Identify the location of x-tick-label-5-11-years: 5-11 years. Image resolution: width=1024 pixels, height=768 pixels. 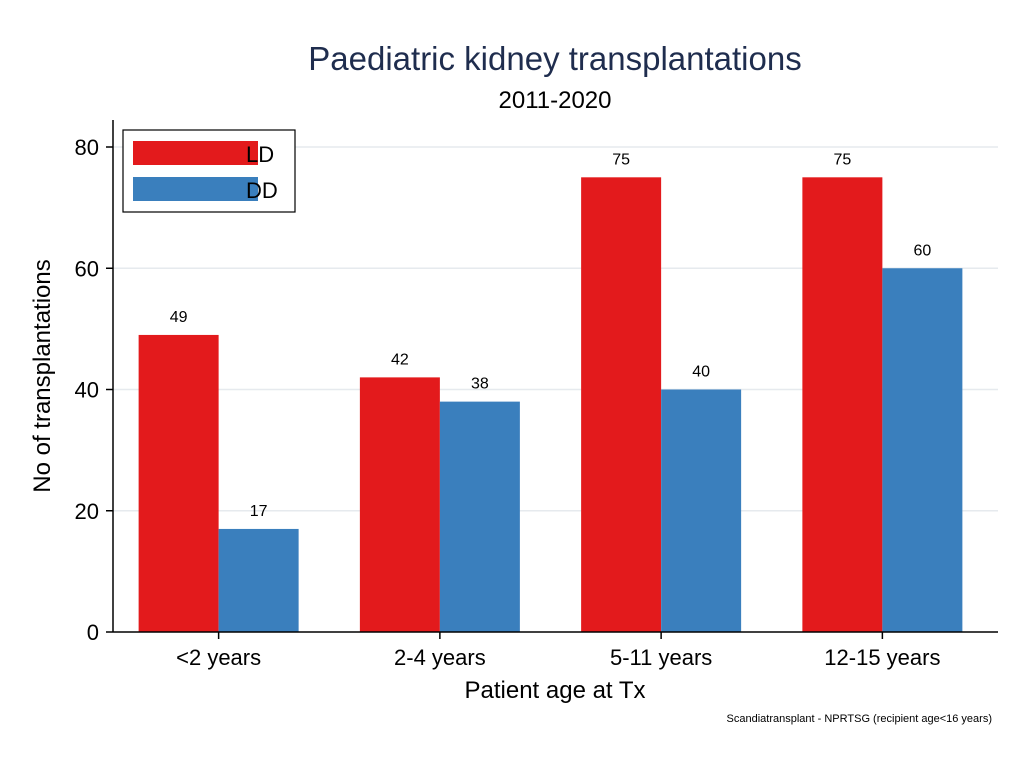
(661, 657).